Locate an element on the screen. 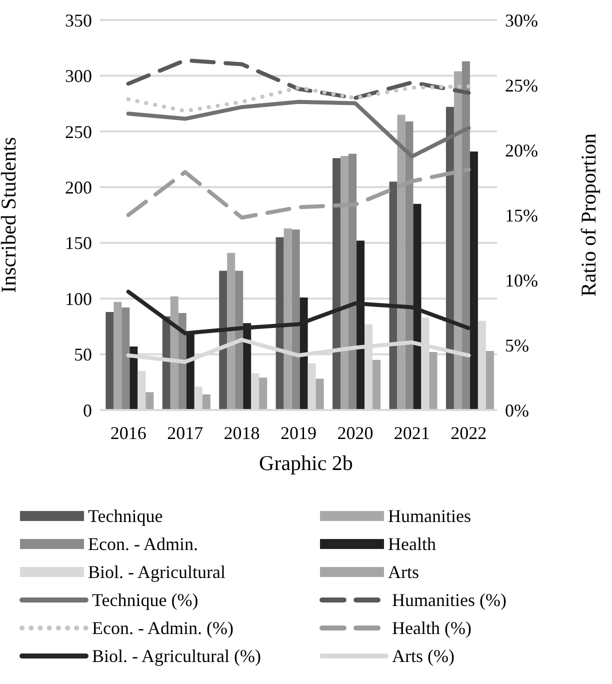  y-tick-label: 350 is located at coordinates (78, 20).